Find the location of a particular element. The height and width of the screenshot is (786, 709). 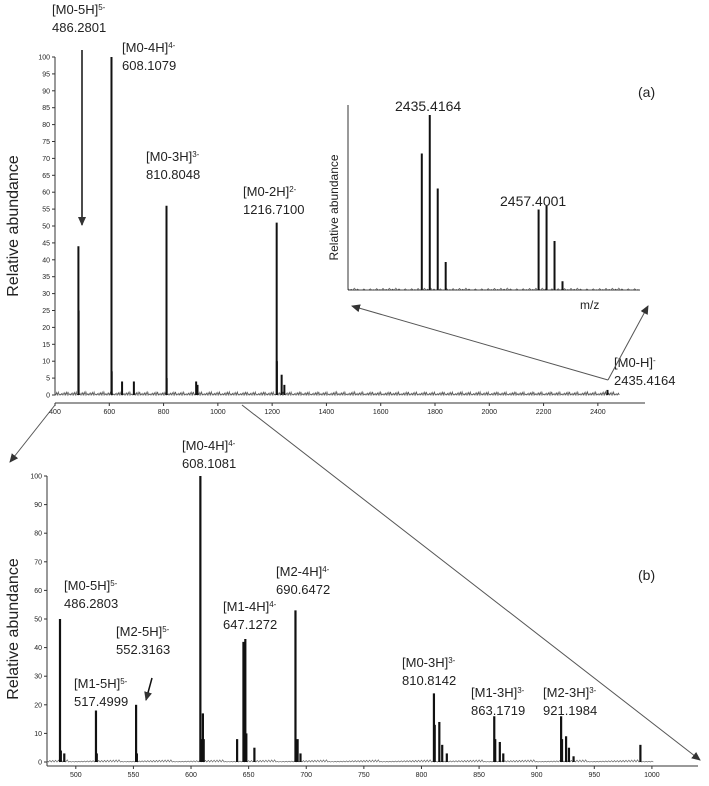

y-tick-label-a: 80 is located at coordinates (46, 125).